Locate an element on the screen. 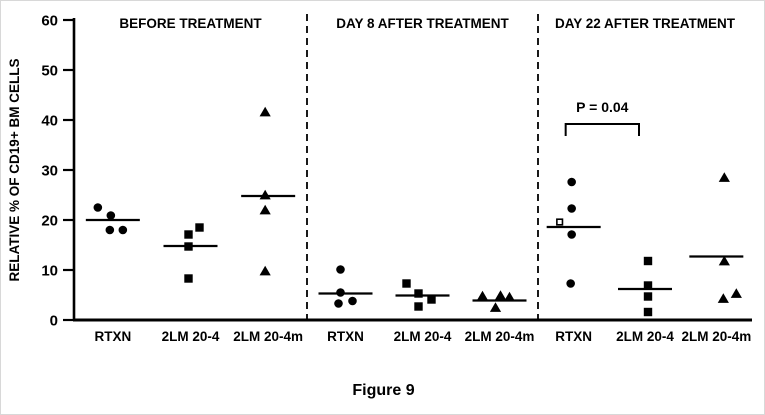 The width and height of the screenshot is (765, 415). significance-bracket is located at coordinates (602, 129).